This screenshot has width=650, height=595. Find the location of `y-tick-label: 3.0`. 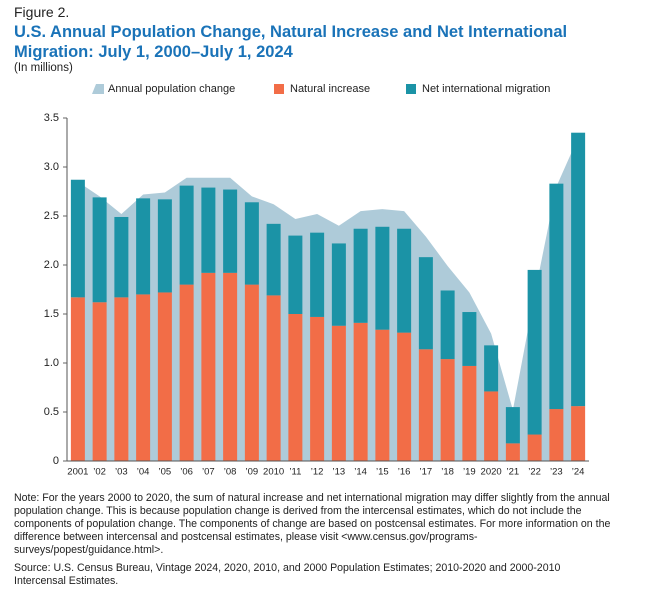

y-tick-label: 3.0 is located at coordinates (51, 167).